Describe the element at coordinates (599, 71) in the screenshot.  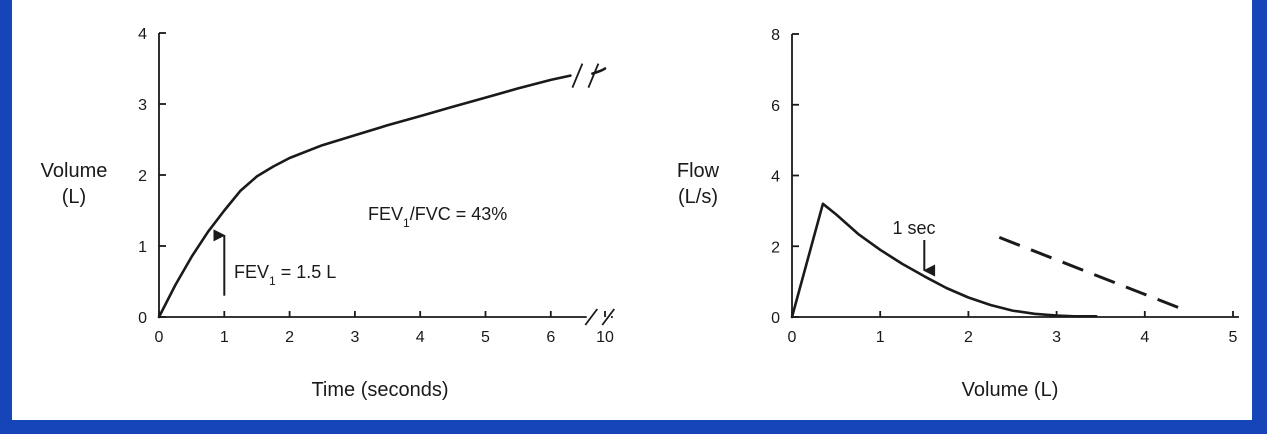
I see `volume-time-curve-after-break` at that location.